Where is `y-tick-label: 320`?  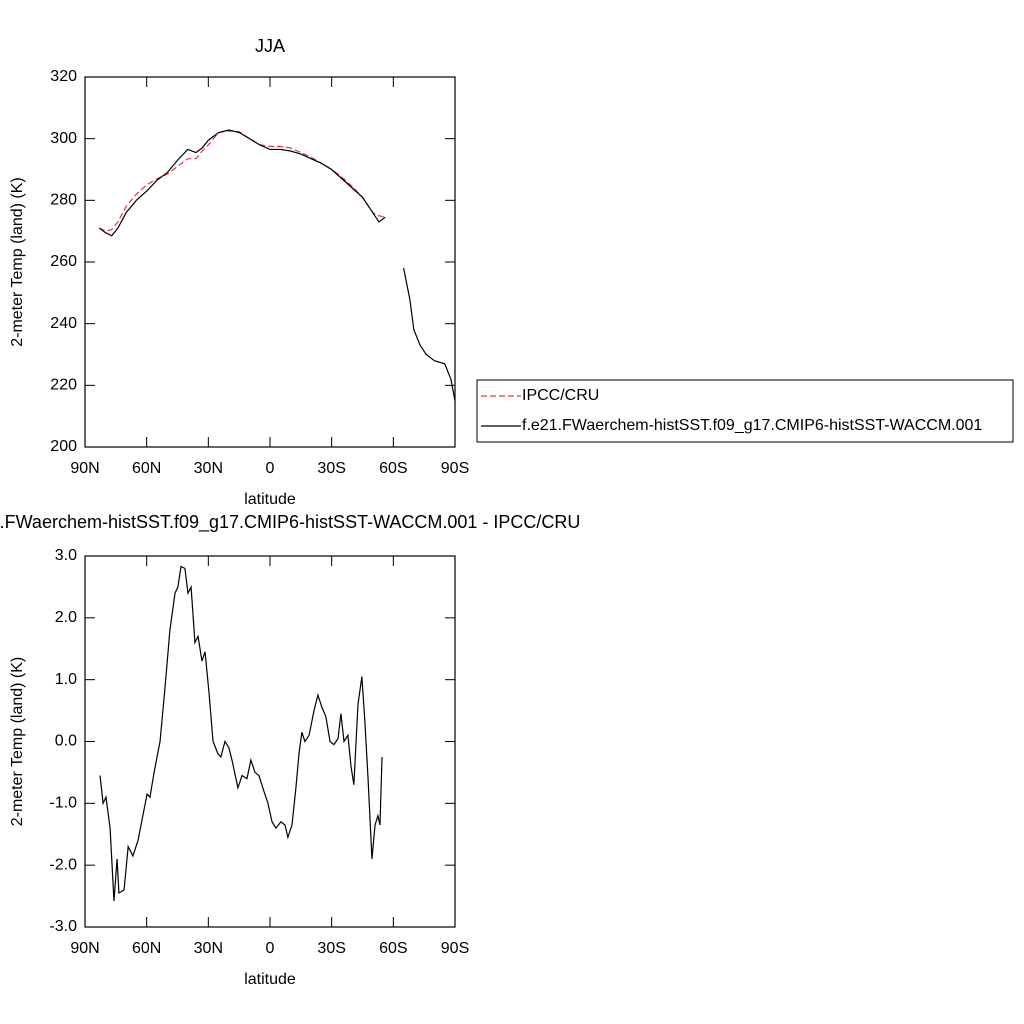
y-tick-label: 320 is located at coordinates (63, 76).